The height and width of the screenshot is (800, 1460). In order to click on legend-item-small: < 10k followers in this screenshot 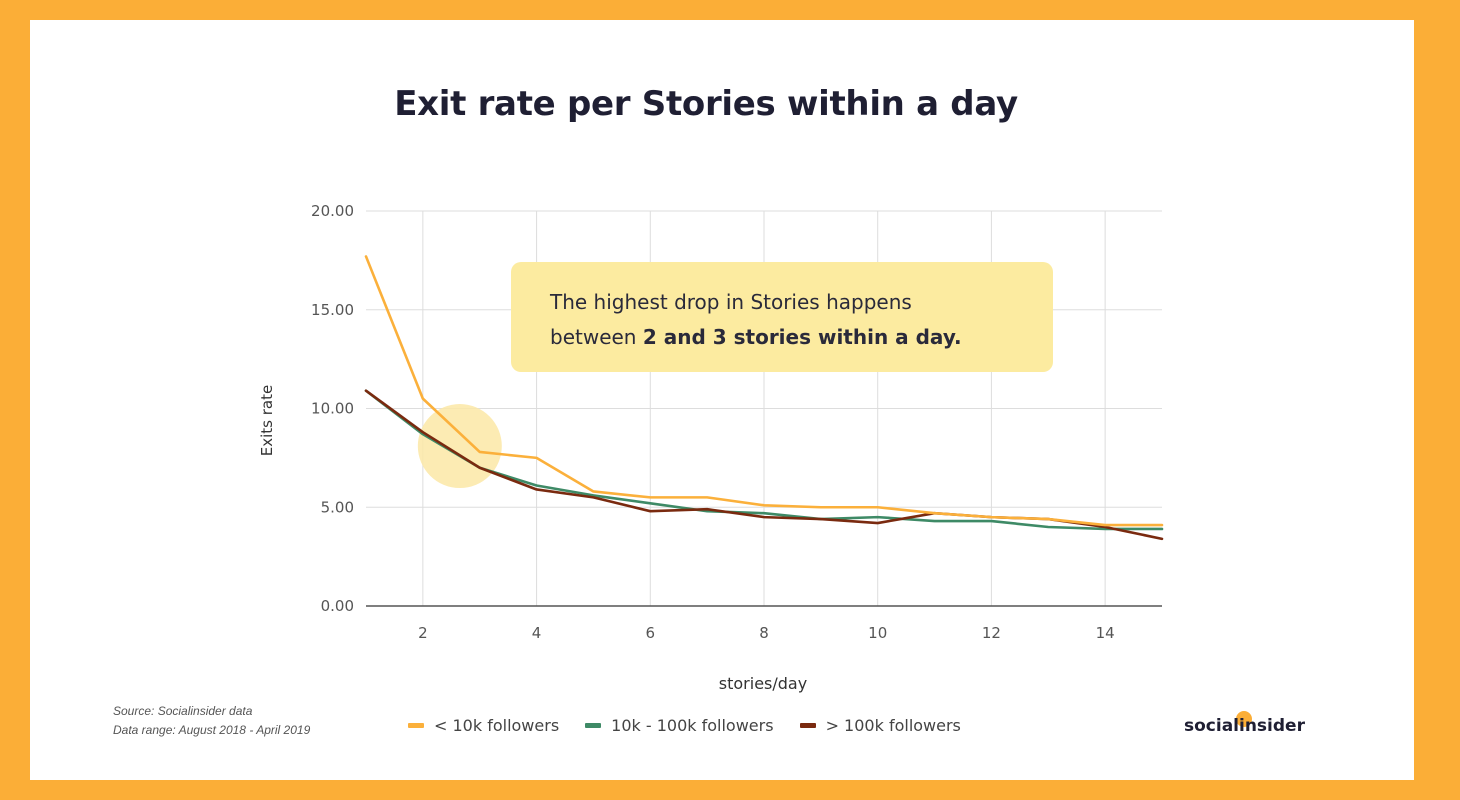, I will do `click(483, 725)`.